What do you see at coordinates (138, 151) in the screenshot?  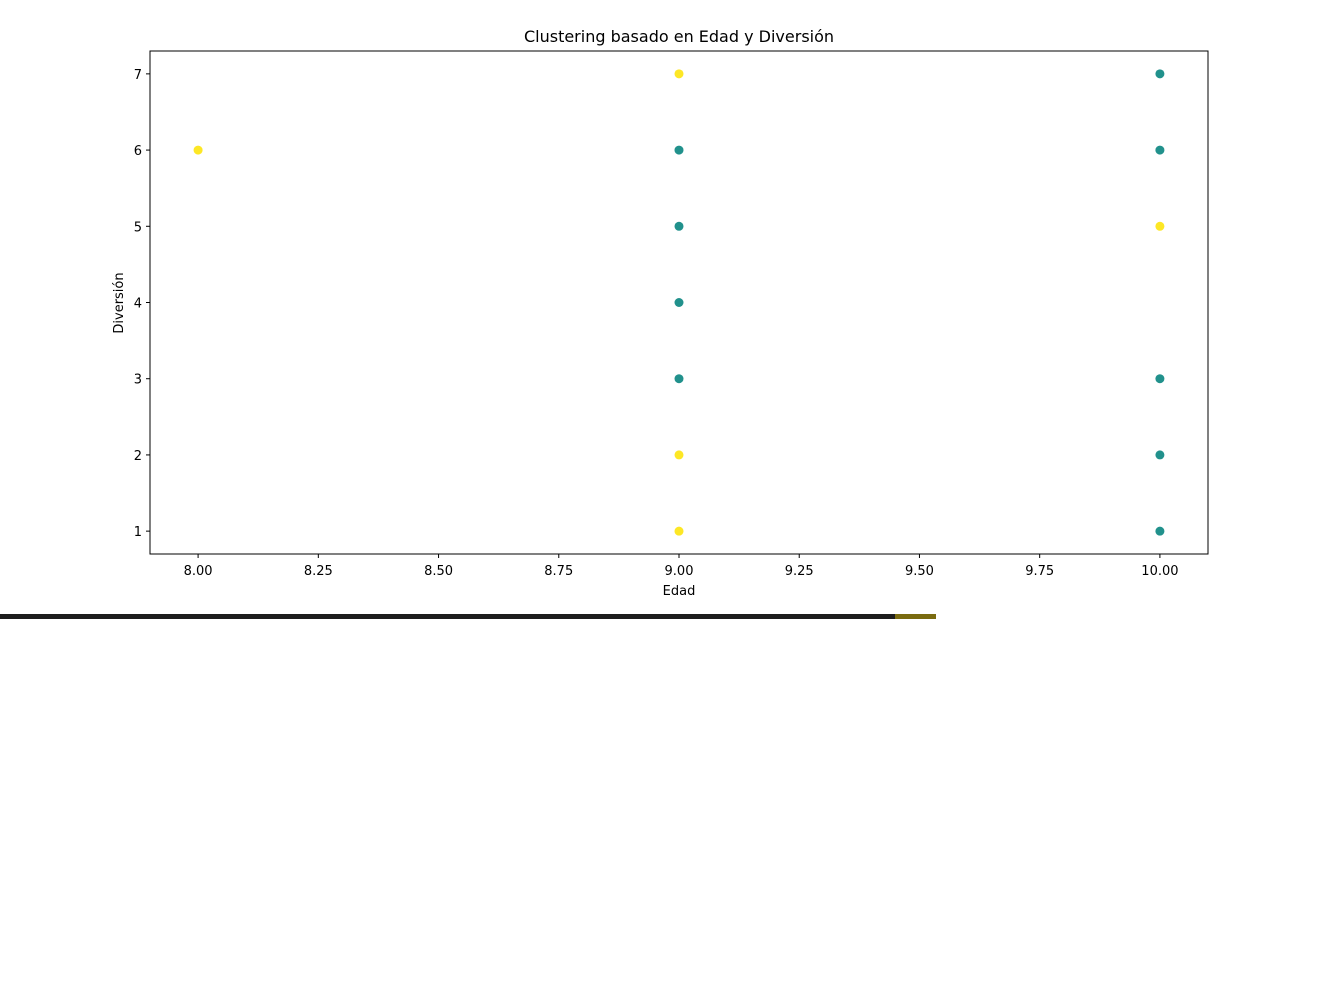 I see `y-tick-label-5: 6` at bounding box center [138, 151].